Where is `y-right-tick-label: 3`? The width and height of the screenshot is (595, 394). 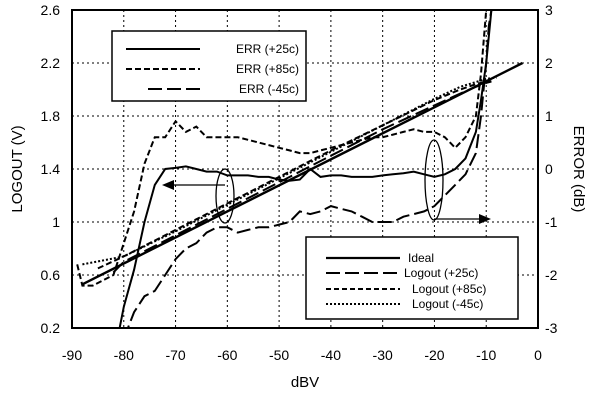 y-right-tick-label: 3 is located at coordinates (549, 10).